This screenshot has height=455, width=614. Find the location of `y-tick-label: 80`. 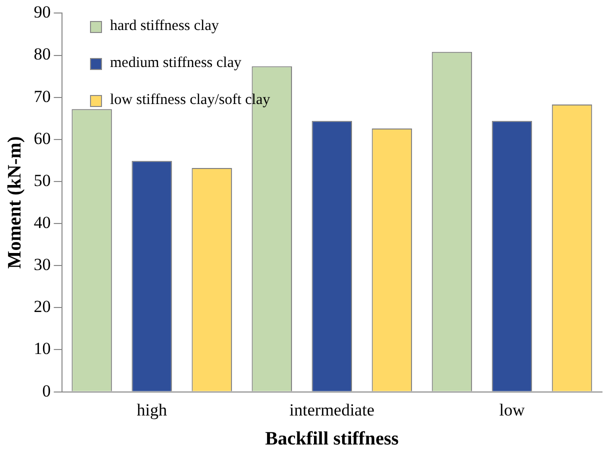

y-tick-label: 80 is located at coordinates (42, 54).